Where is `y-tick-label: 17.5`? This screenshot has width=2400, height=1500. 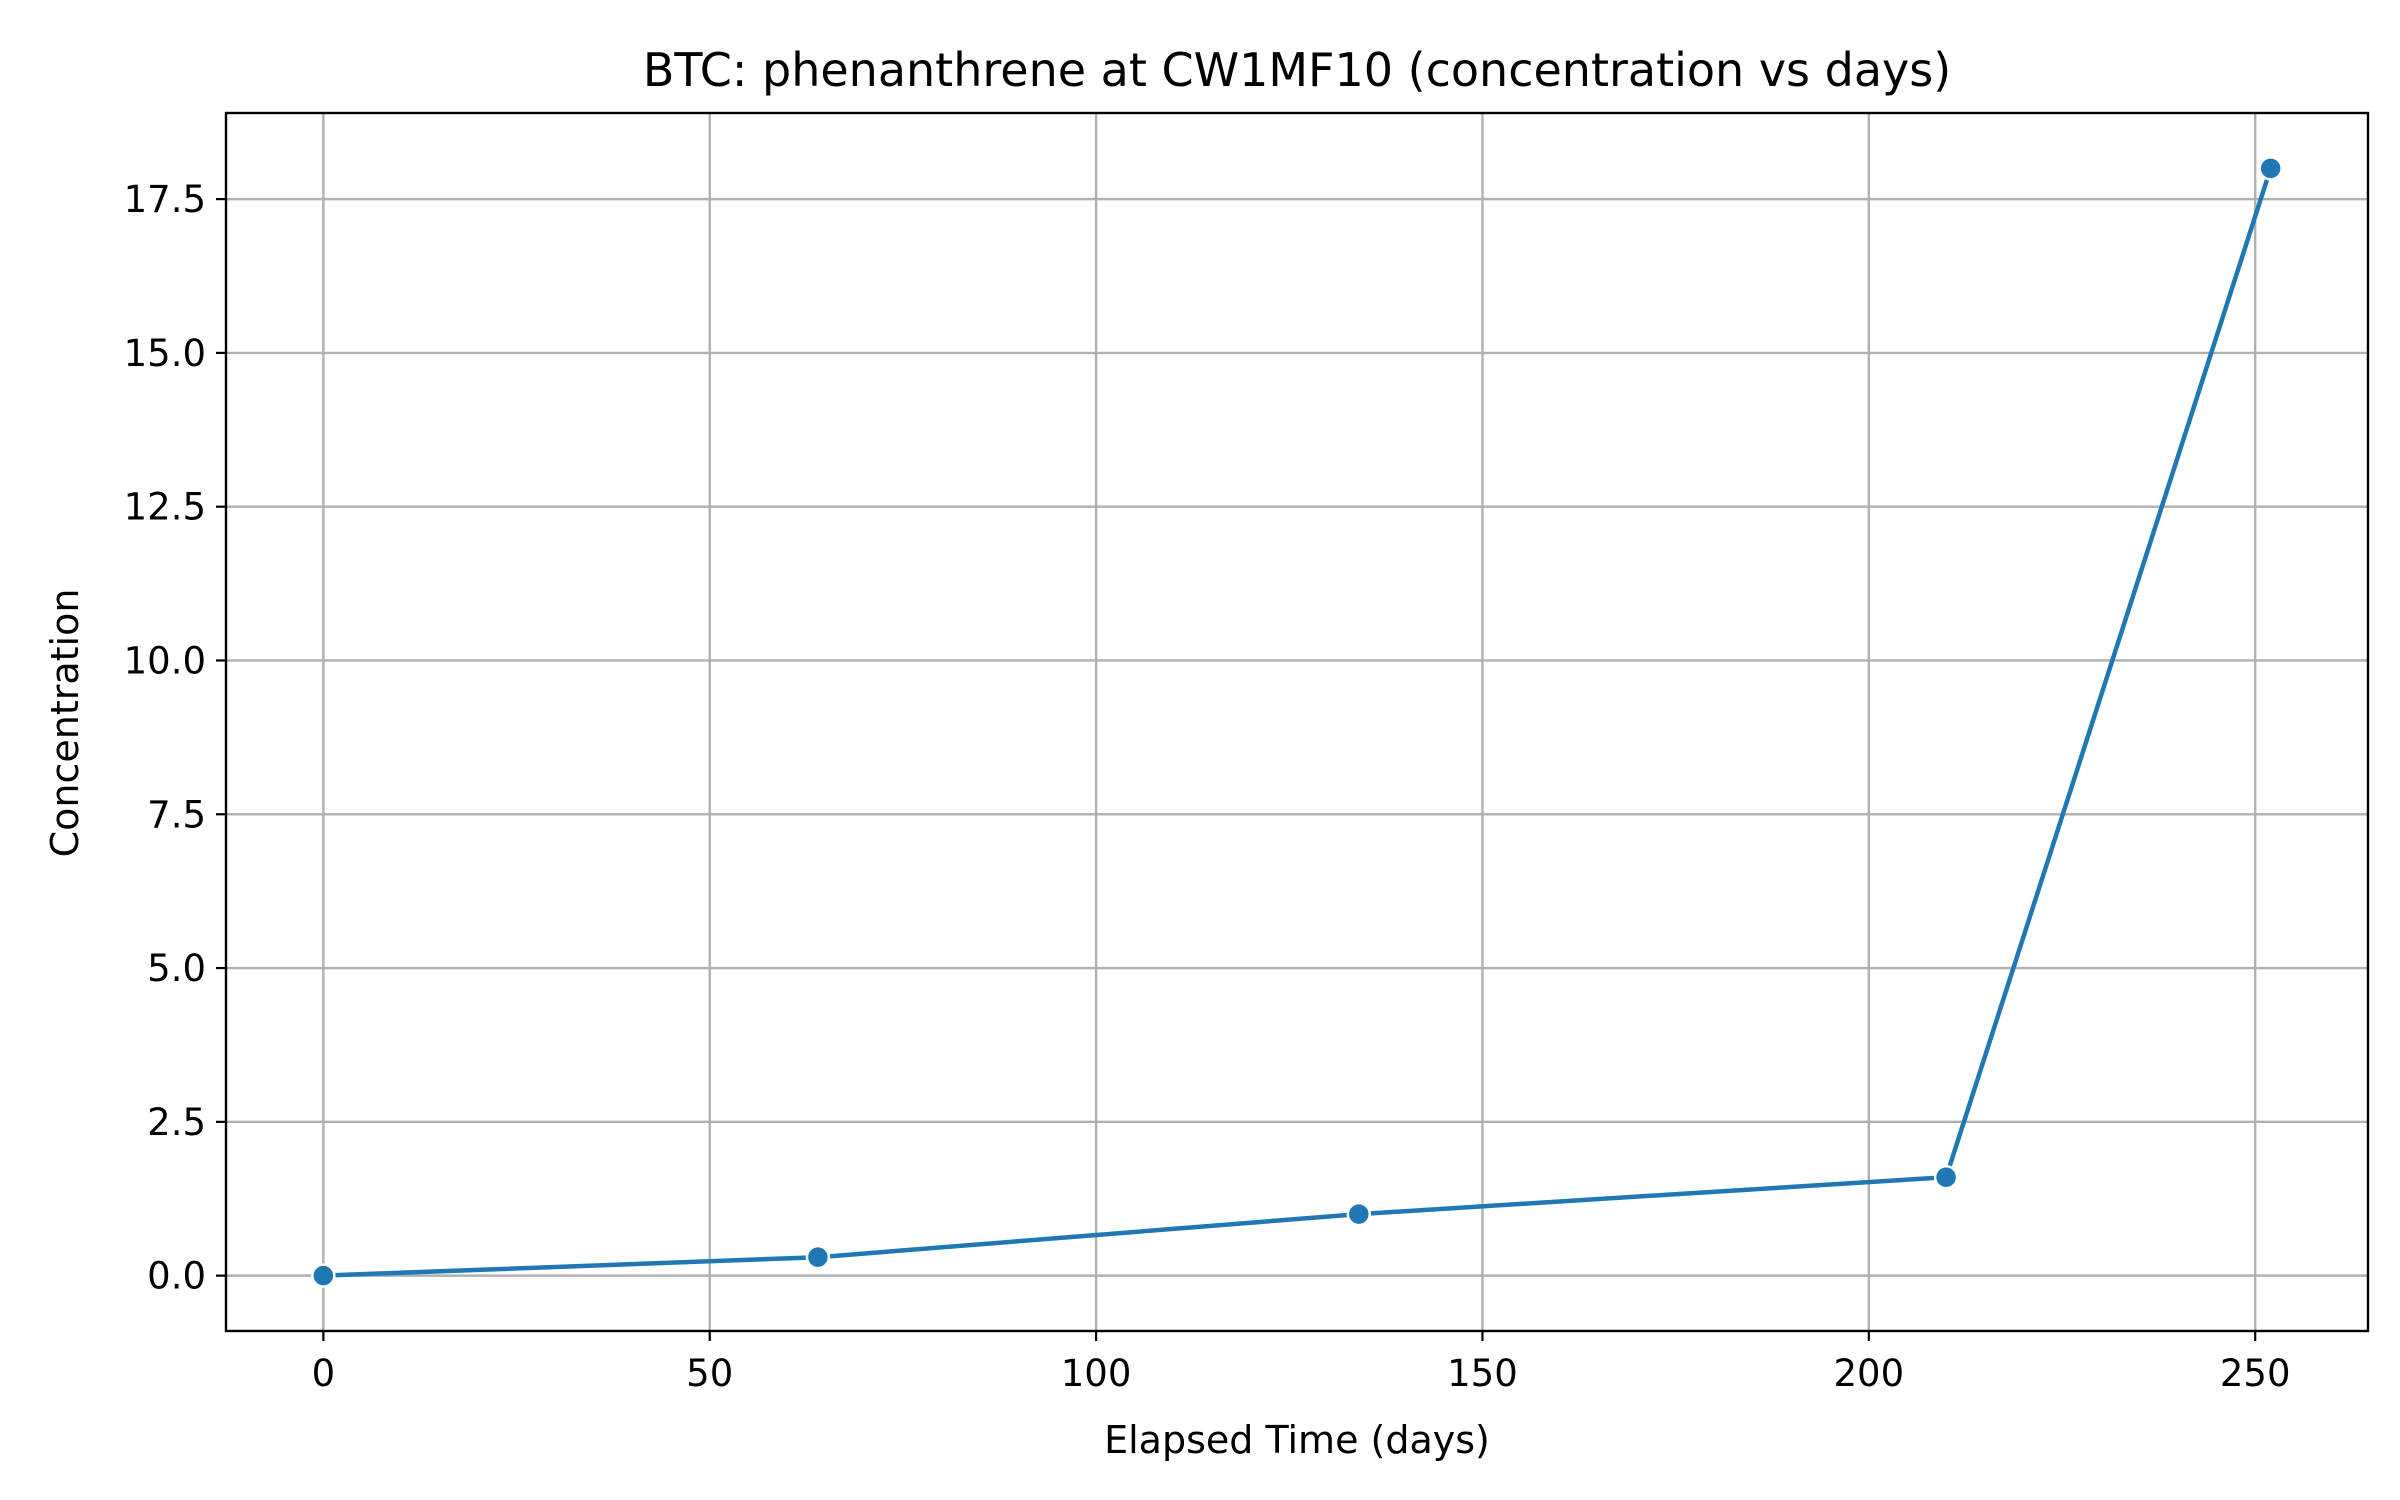
y-tick-label: 17.5 is located at coordinates (165, 199).